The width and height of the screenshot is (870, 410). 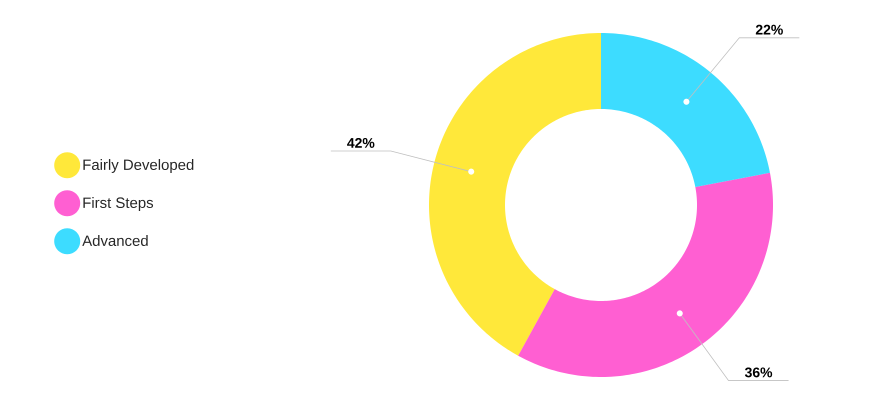 I want to click on legend-label: Advanced, so click(x=115, y=240).